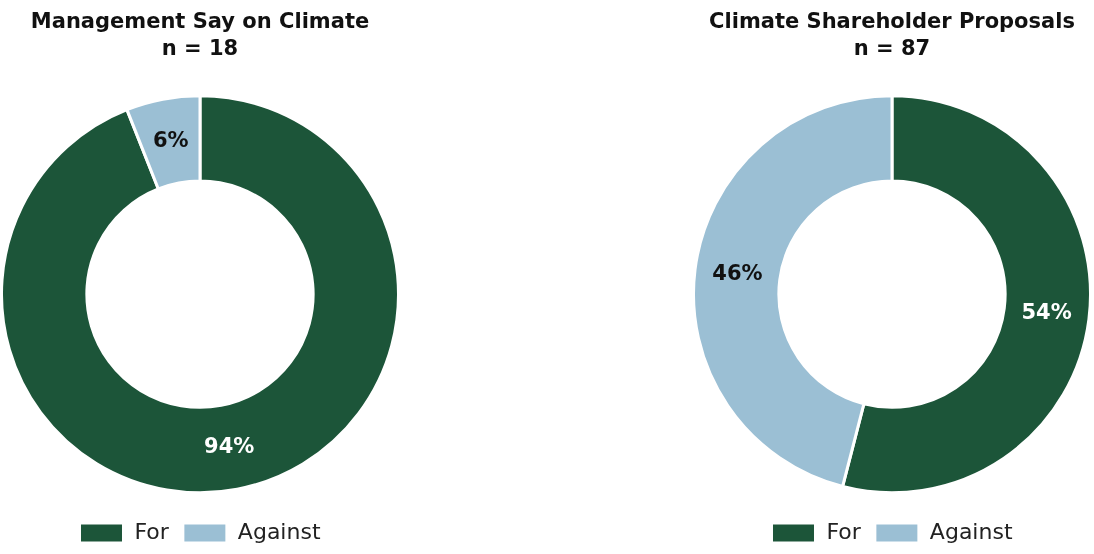 The height and width of the screenshot is (554, 1094). I want to click on data-label: 6%, so click(170, 139).